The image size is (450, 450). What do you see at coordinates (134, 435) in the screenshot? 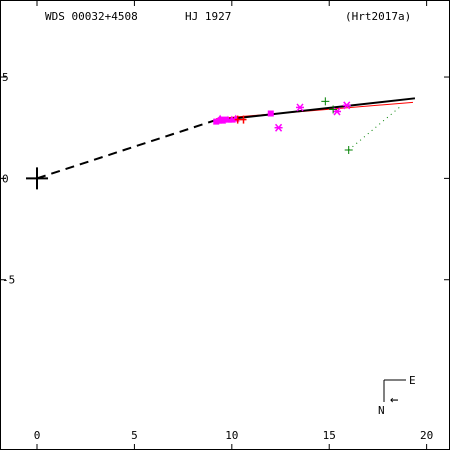
I see `x-tick-label: 5` at bounding box center [134, 435].